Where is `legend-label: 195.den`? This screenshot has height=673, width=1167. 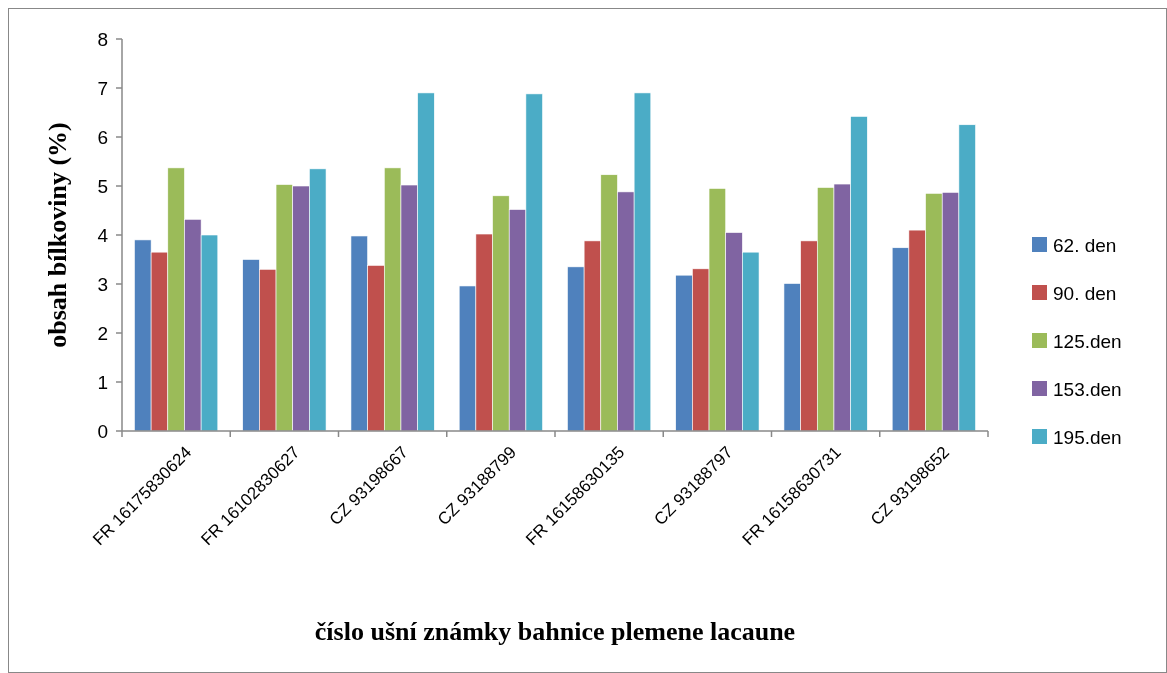 legend-label: 195.den is located at coordinates (1087, 437).